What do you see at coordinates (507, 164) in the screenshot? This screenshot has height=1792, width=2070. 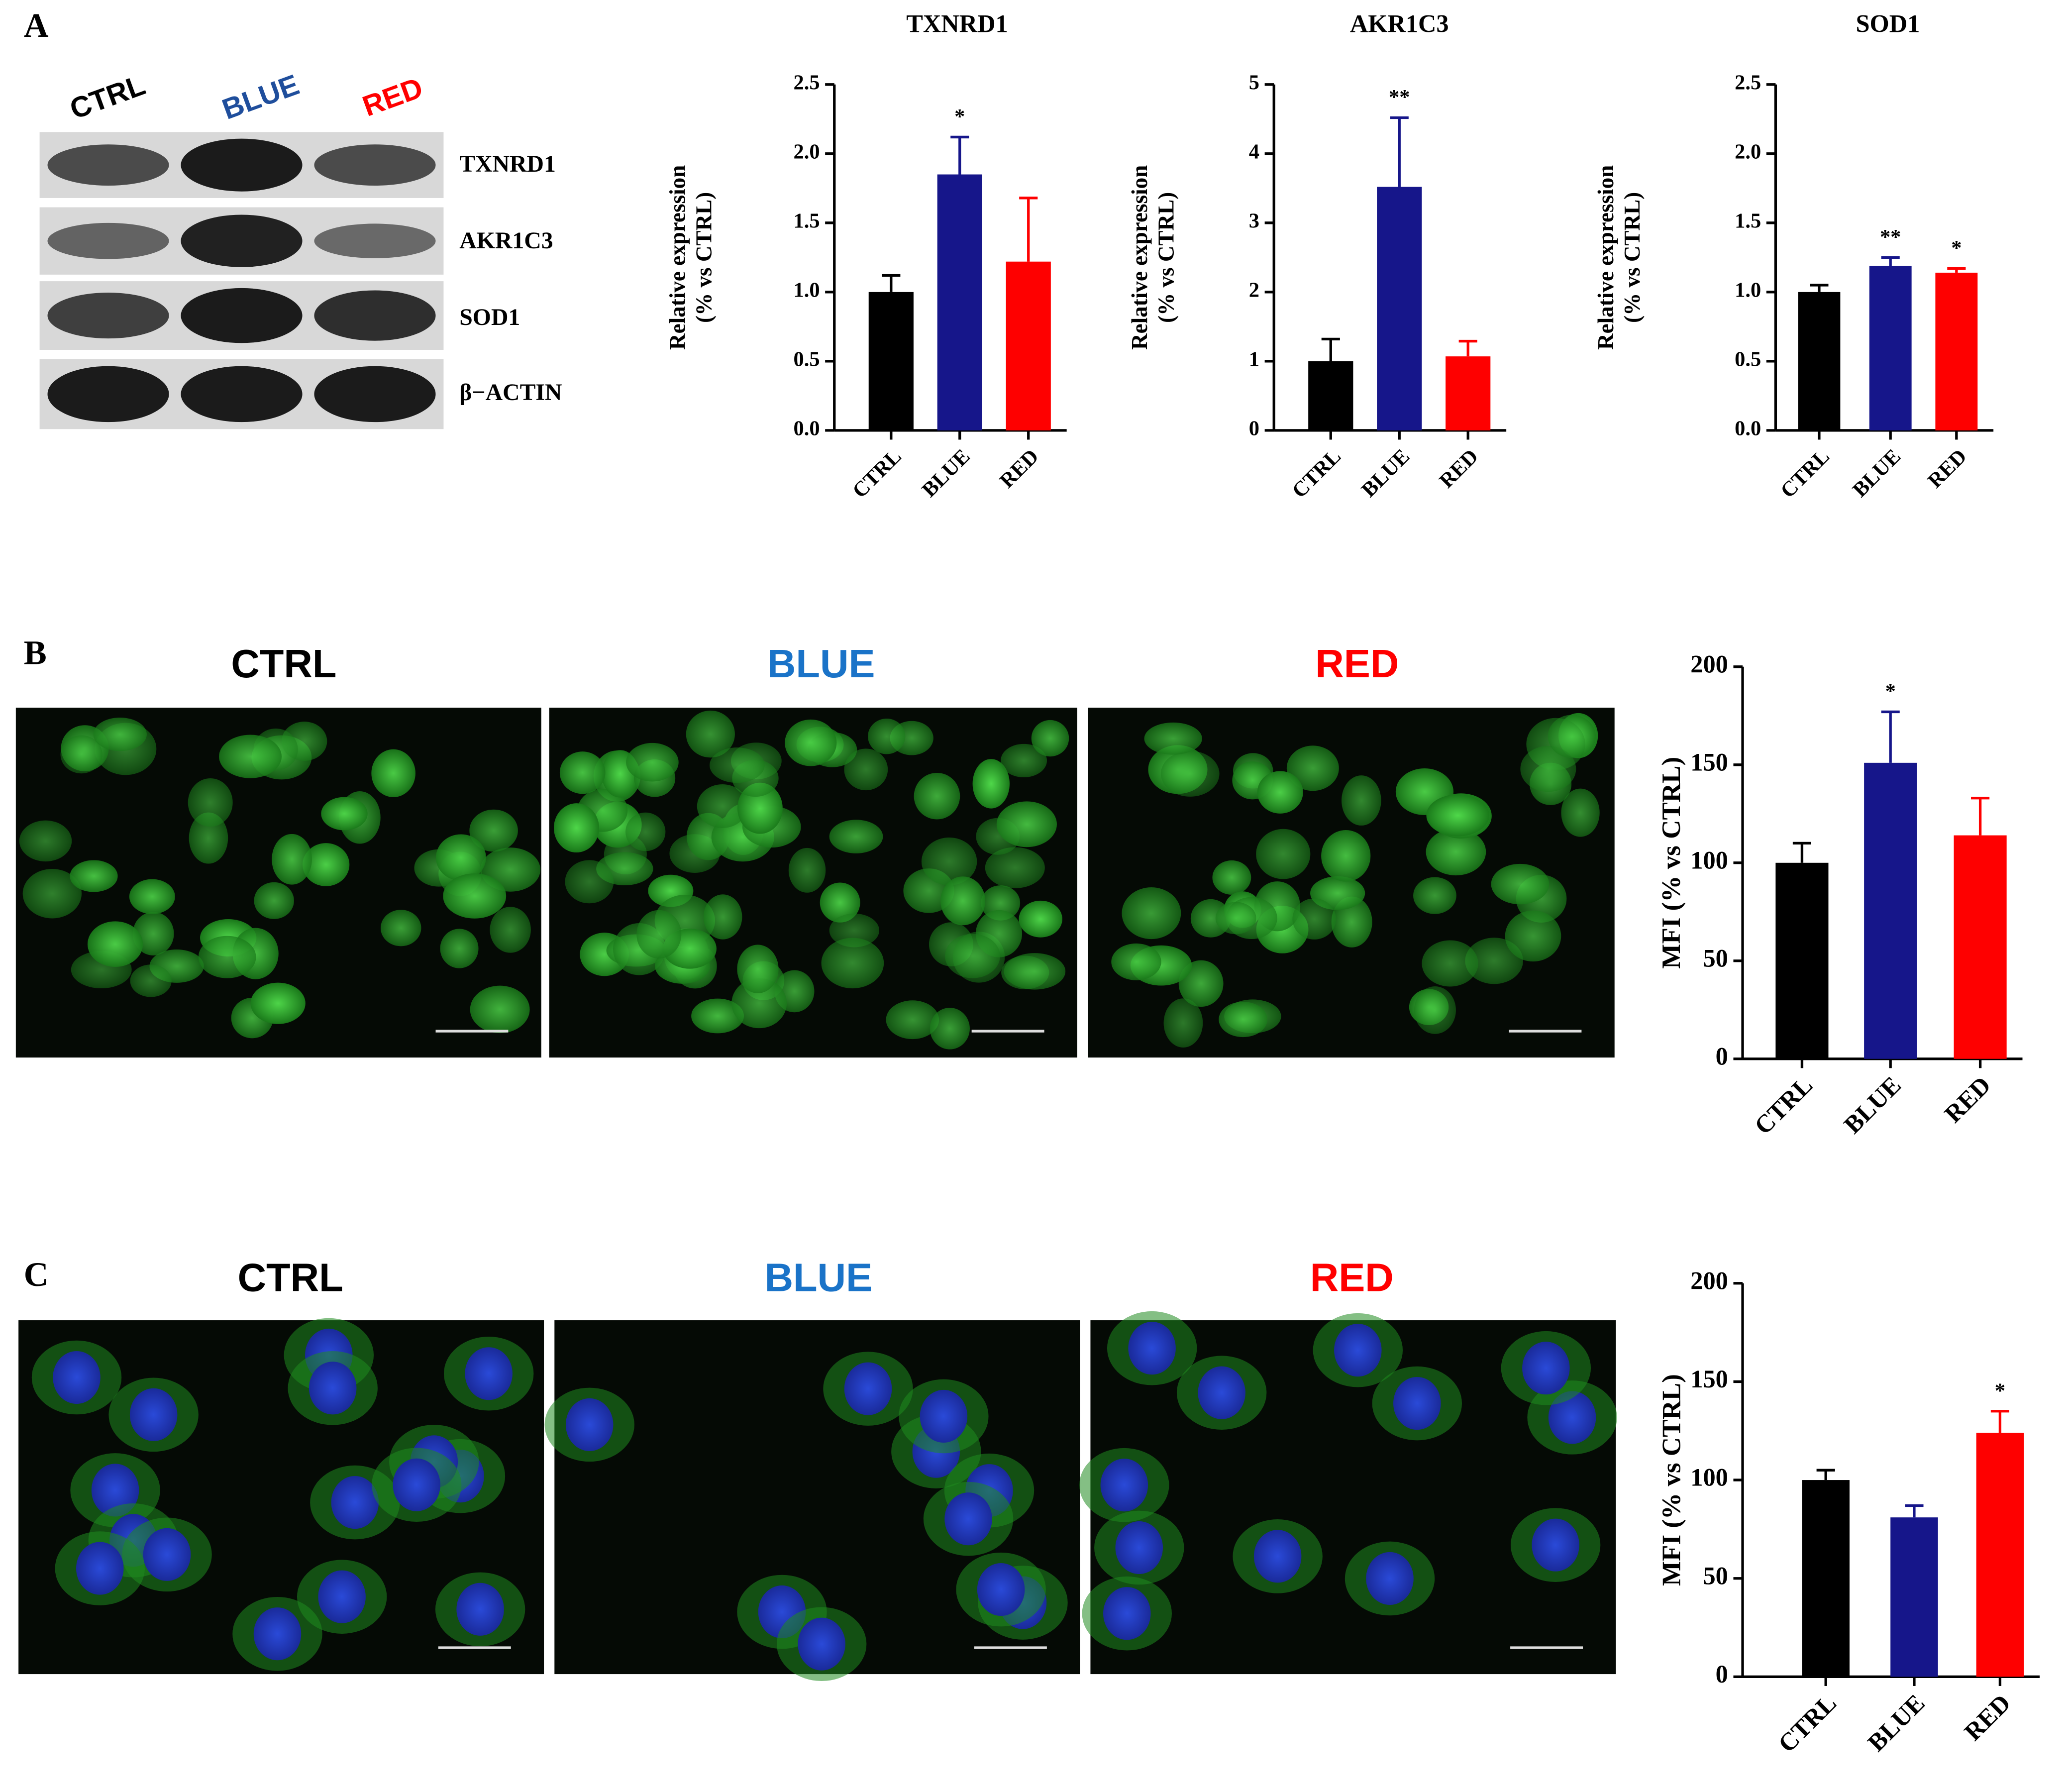 I see `band-label: TXNRD1` at bounding box center [507, 164].